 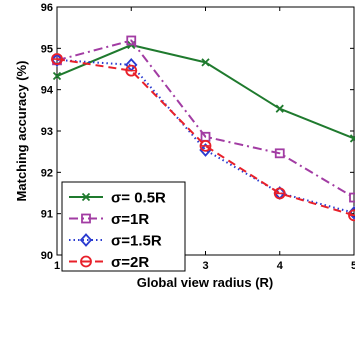 What do you see at coordinates (205, 282) in the screenshot?
I see `x-axis-label: Global view radius (R)` at bounding box center [205, 282].